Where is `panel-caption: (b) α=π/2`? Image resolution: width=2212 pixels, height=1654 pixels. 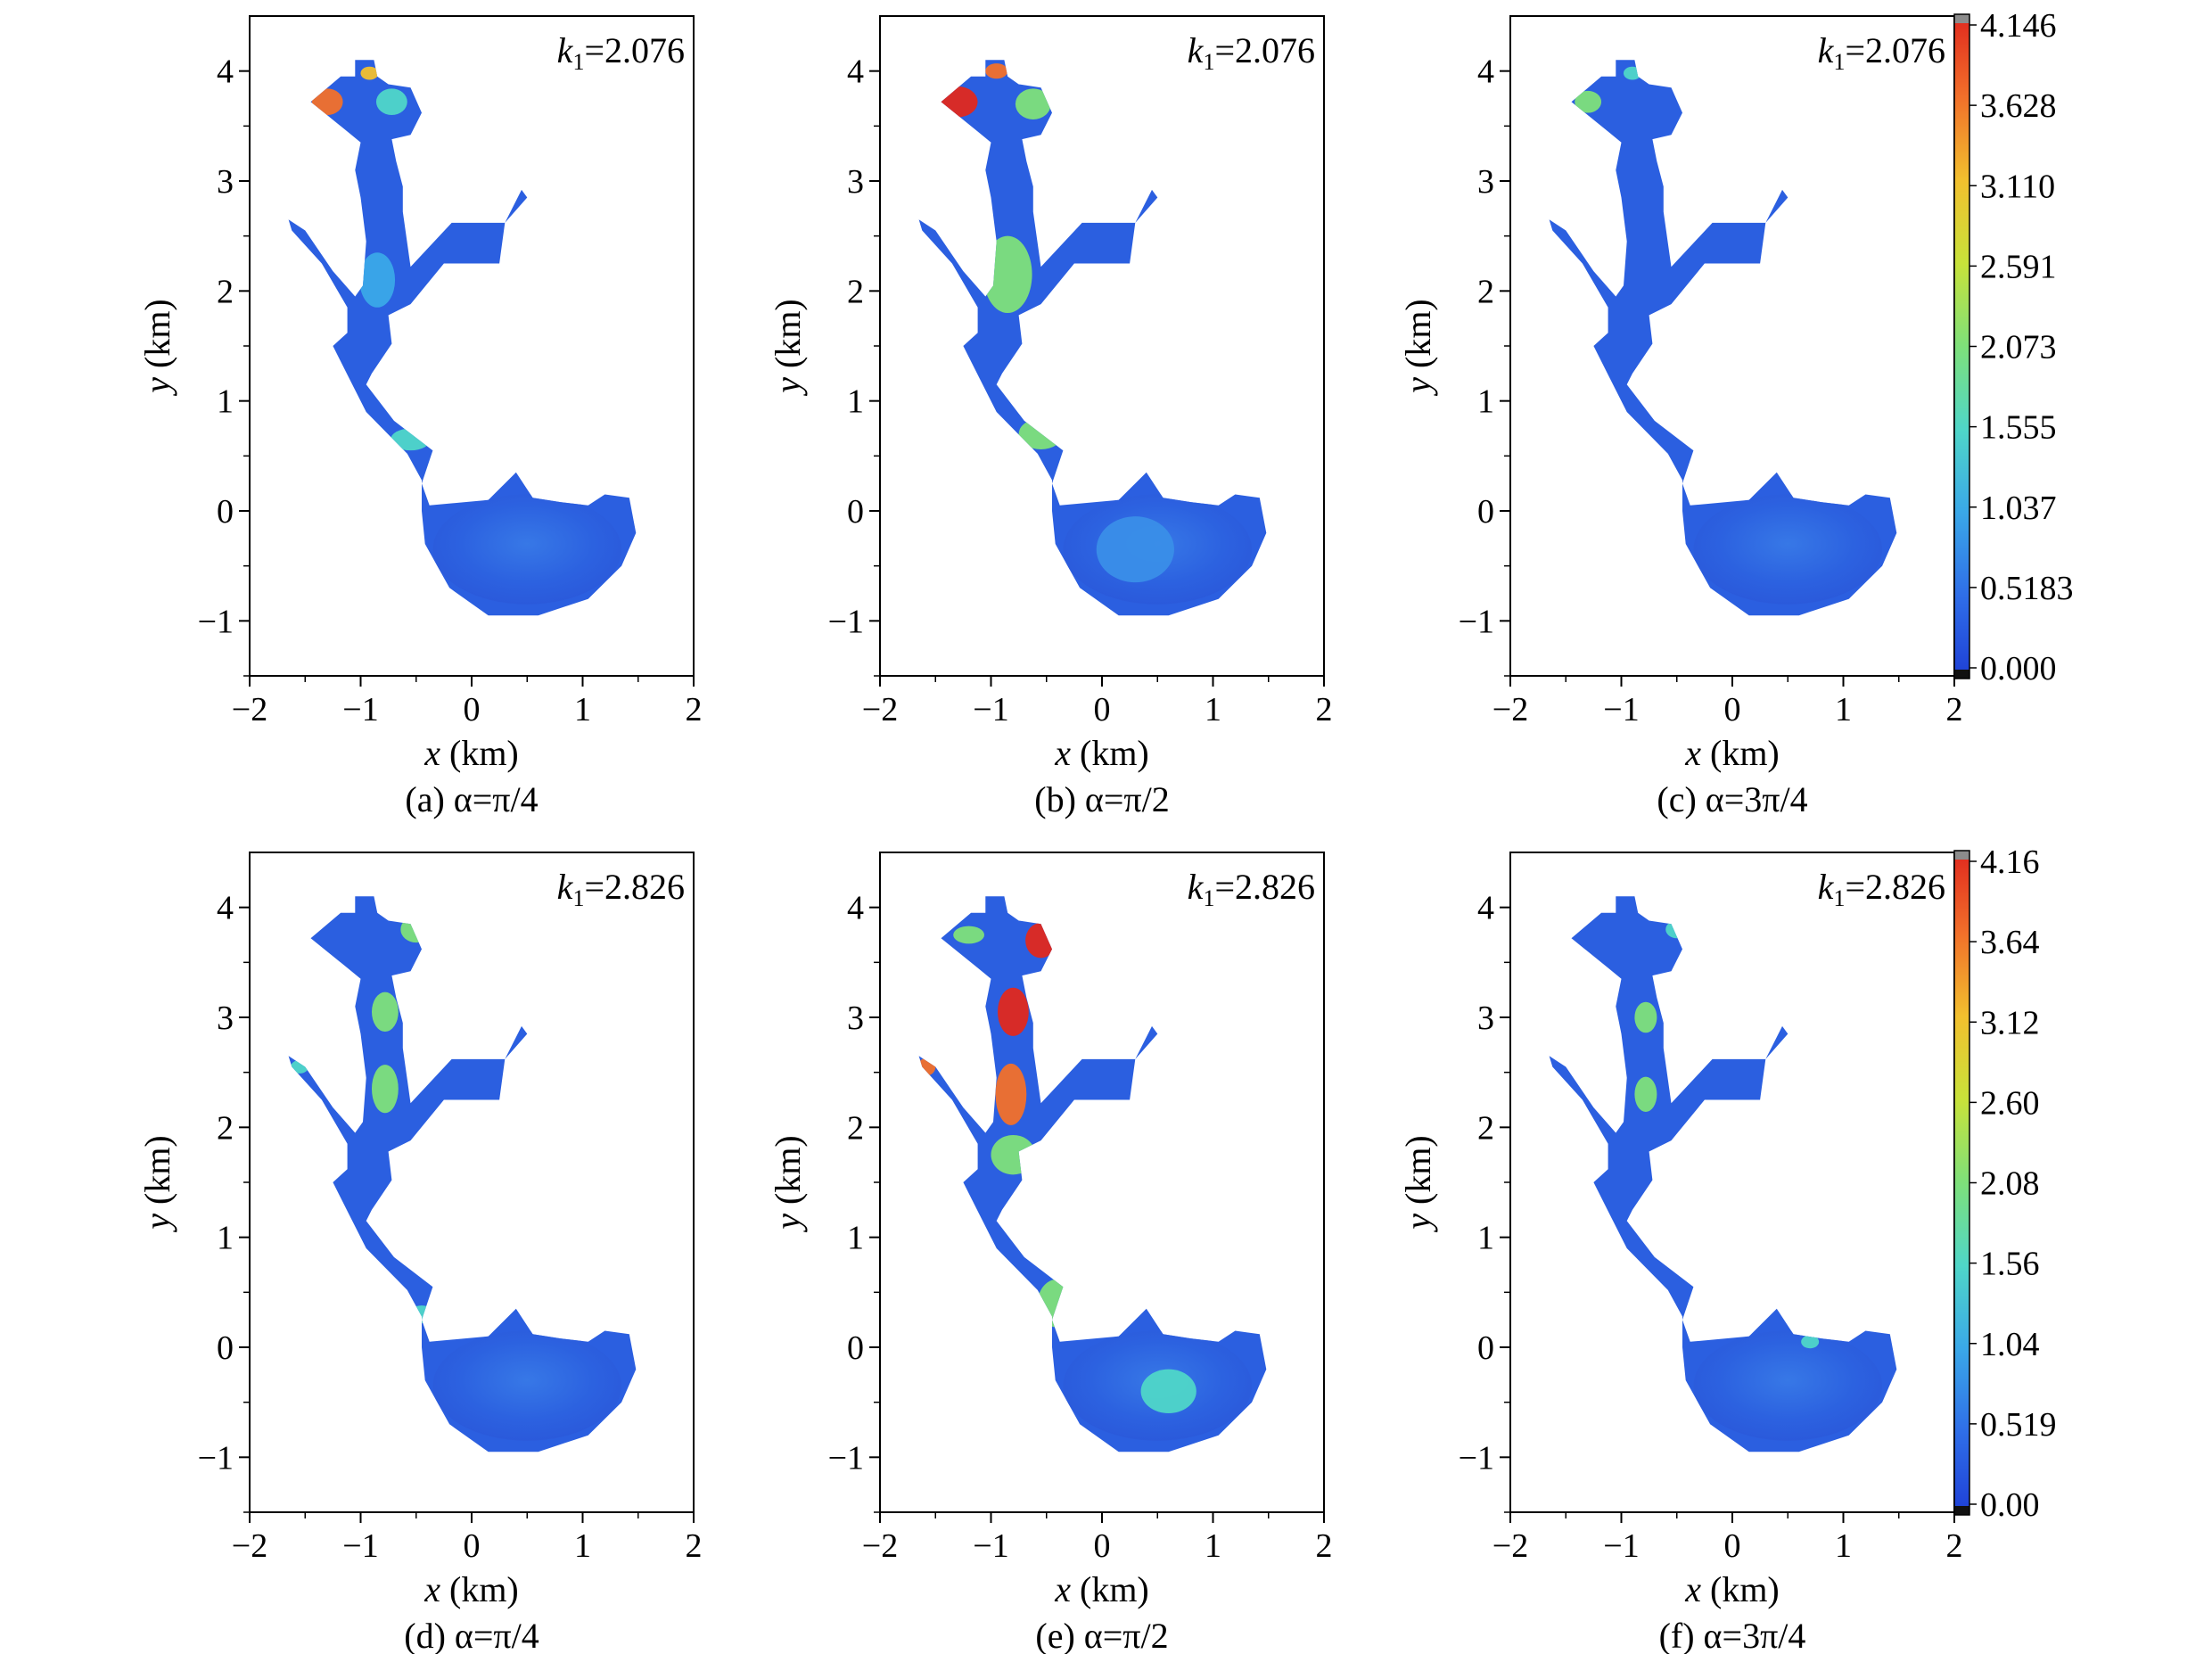 panel-caption: (b) α=π/2 is located at coordinates (1101, 799).